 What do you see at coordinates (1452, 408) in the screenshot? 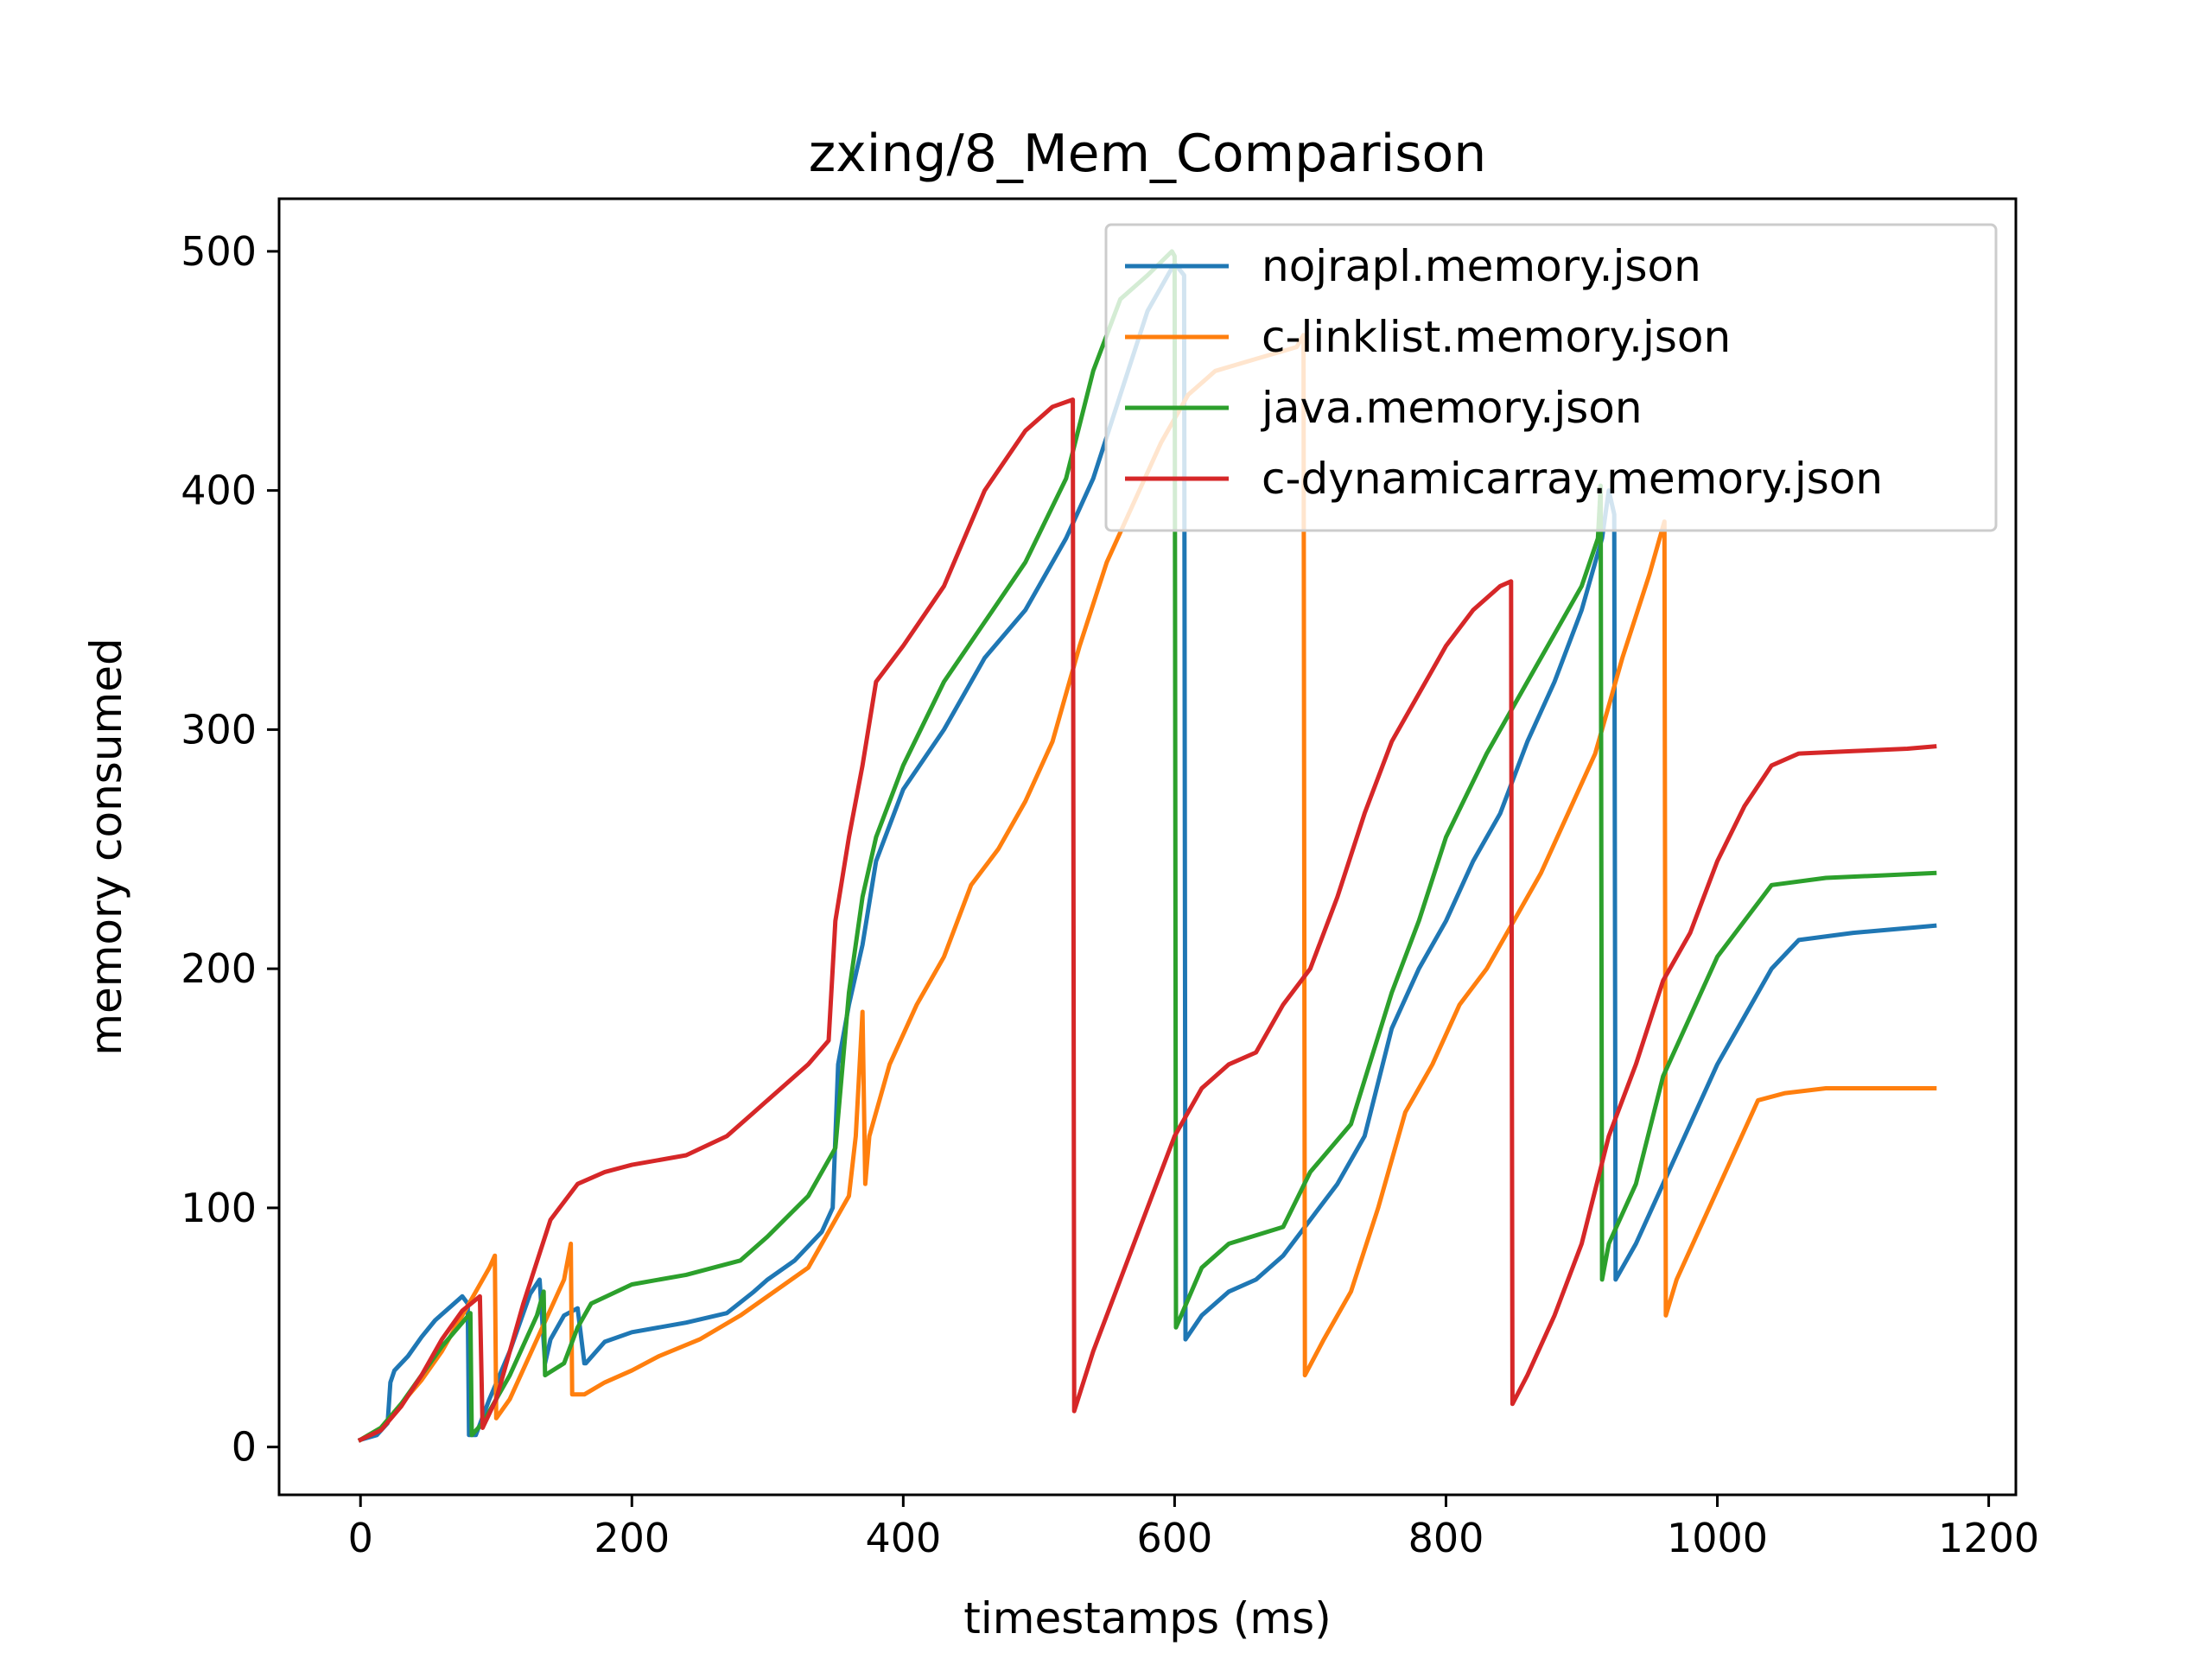
I see `legend-label-2: java.memory.json` at bounding box center [1452, 408].